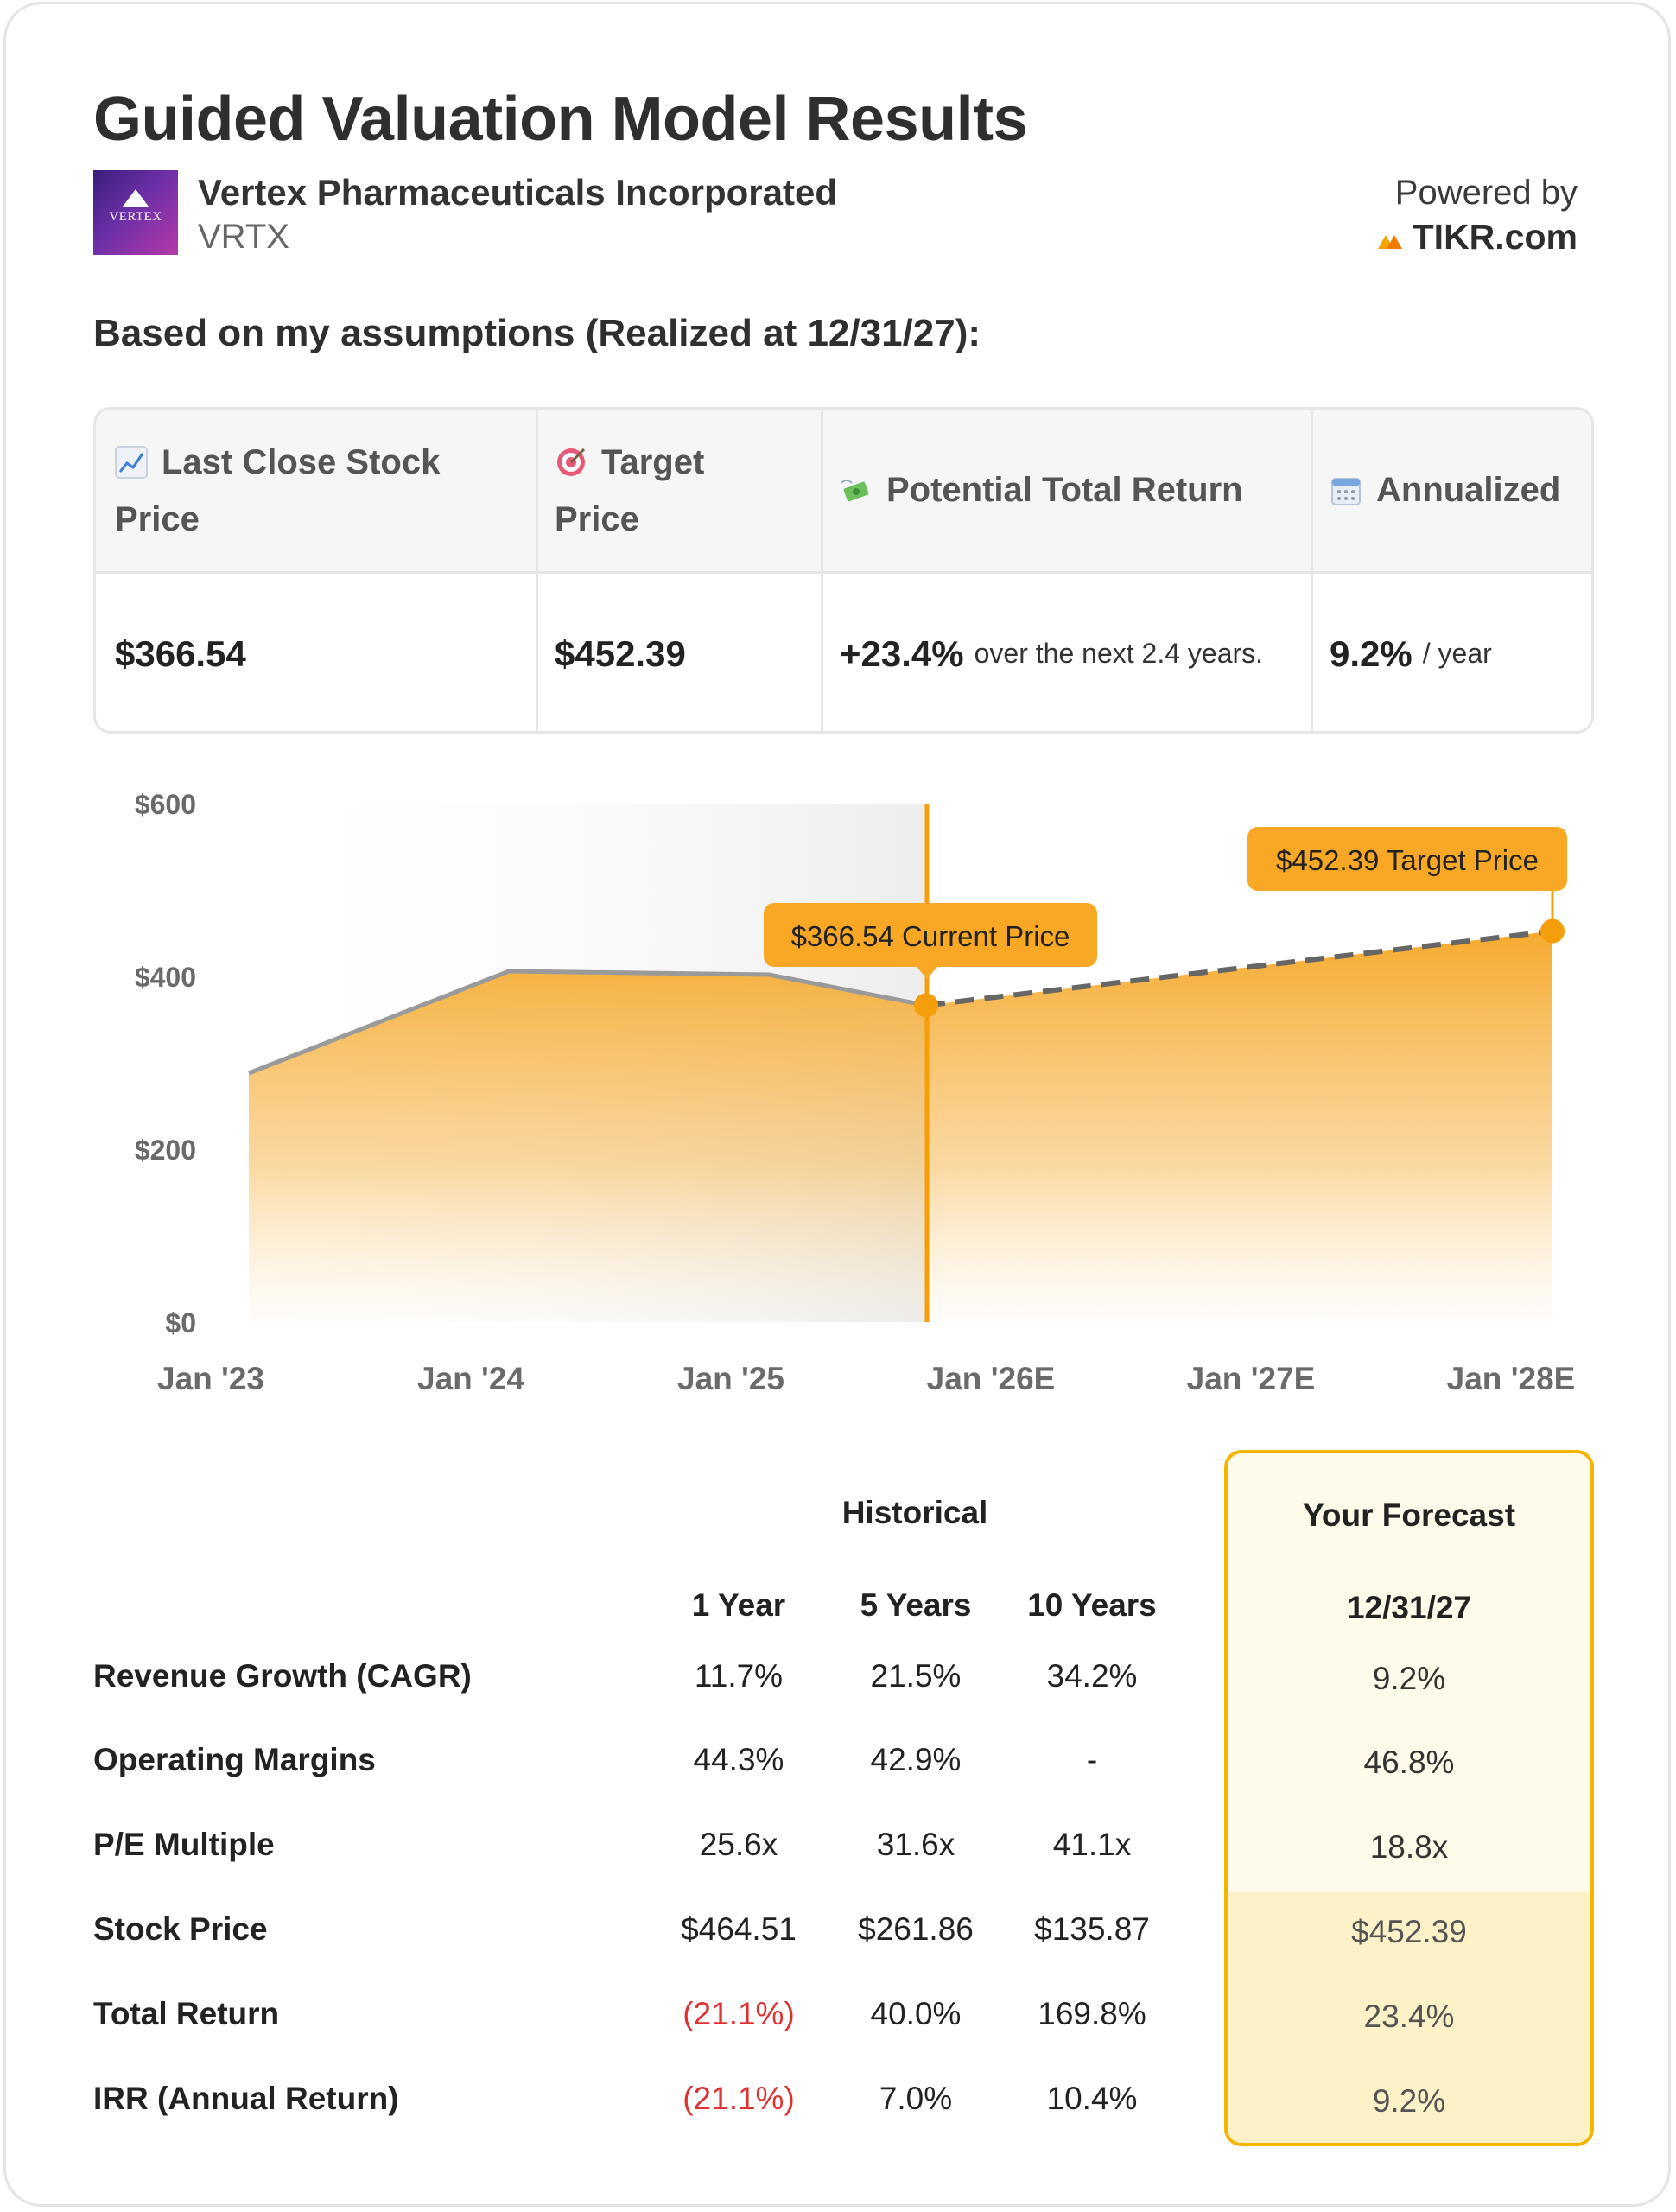  Describe the element at coordinates (1409, 1847) in the screenshot. I see `metric-forecast-value: 18.8x` at that location.